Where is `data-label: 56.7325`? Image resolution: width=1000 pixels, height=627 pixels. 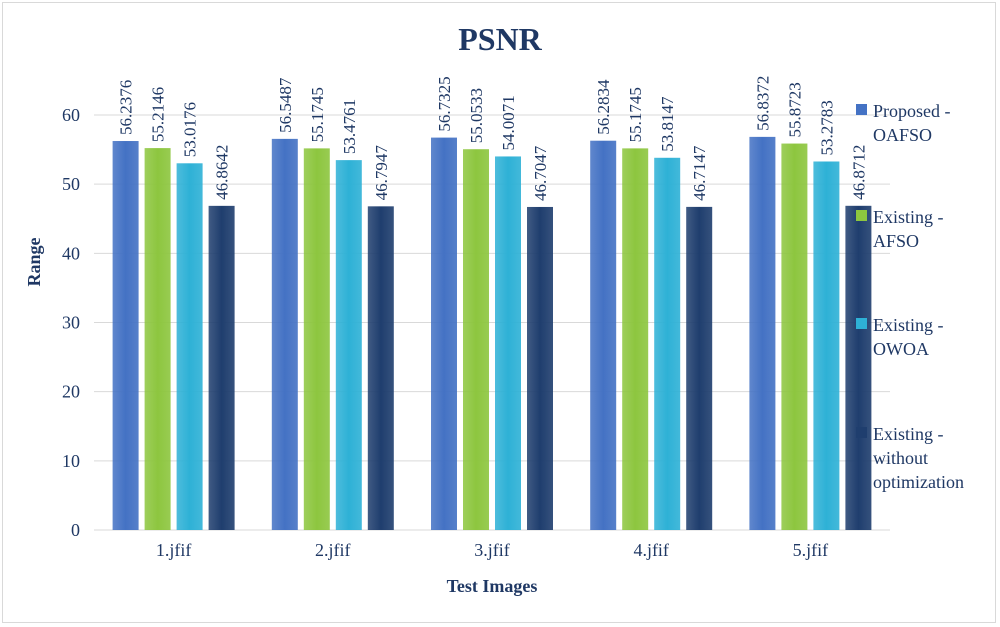 data-label: 56.7325 is located at coordinates (444, 103).